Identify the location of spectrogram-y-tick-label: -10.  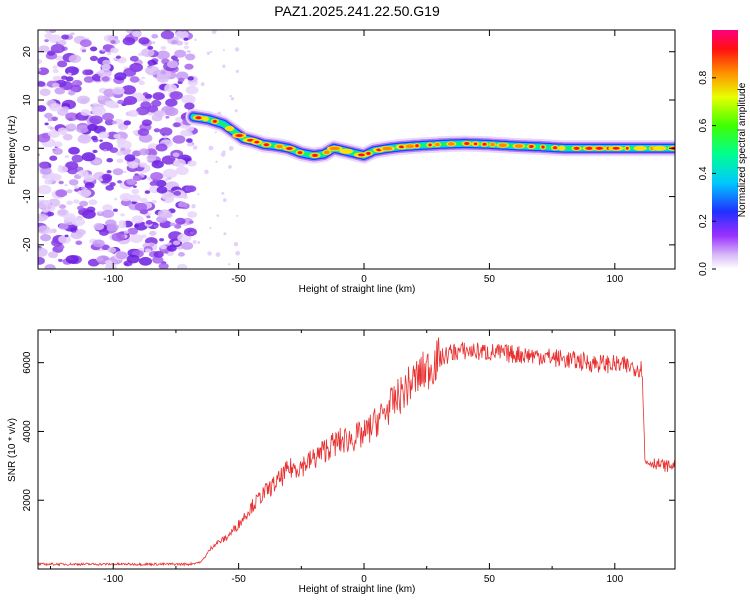
(27, 196).